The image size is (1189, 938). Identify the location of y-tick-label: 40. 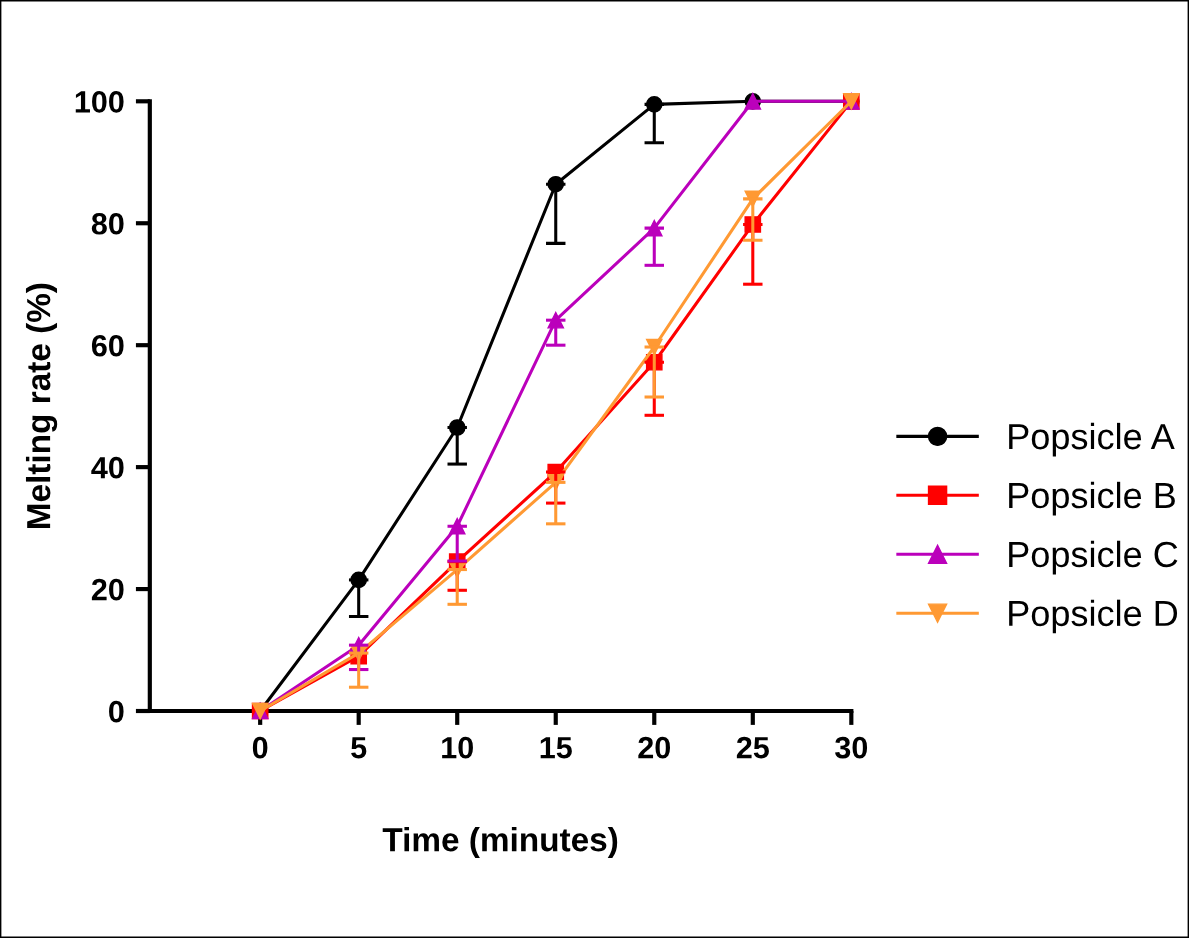
(107, 467).